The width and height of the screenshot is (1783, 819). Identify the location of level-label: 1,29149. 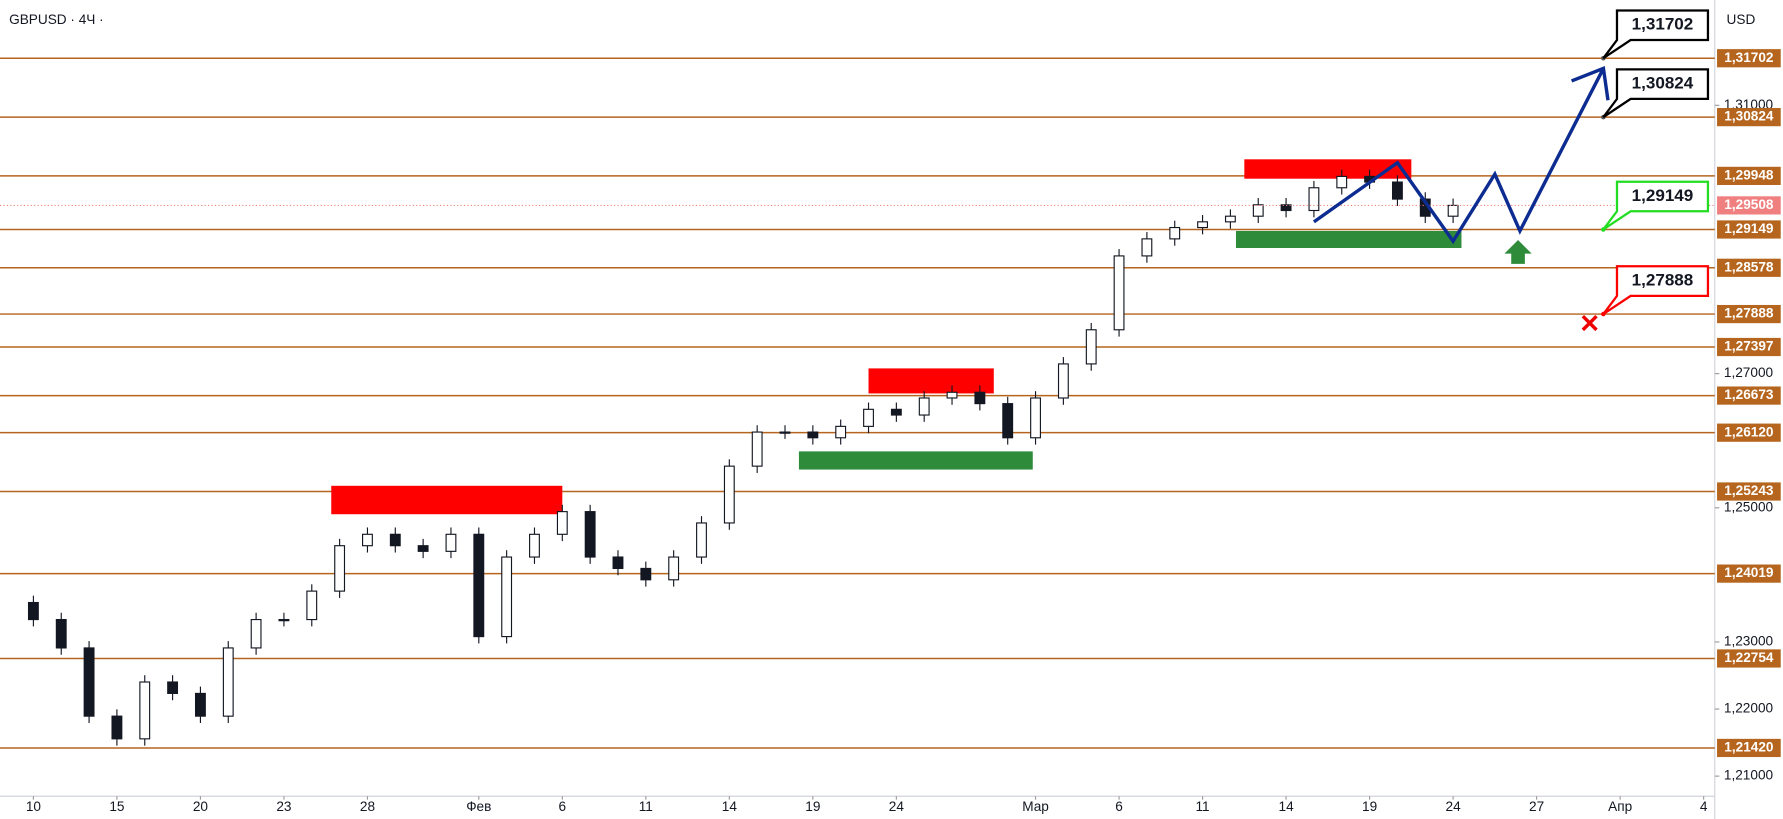
(1749, 228).